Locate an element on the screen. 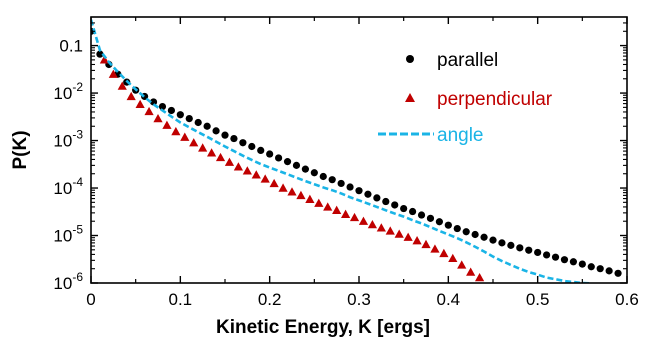 This screenshot has height=337, width=648. x-tick-label: 0.3 is located at coordinates (359, 299).